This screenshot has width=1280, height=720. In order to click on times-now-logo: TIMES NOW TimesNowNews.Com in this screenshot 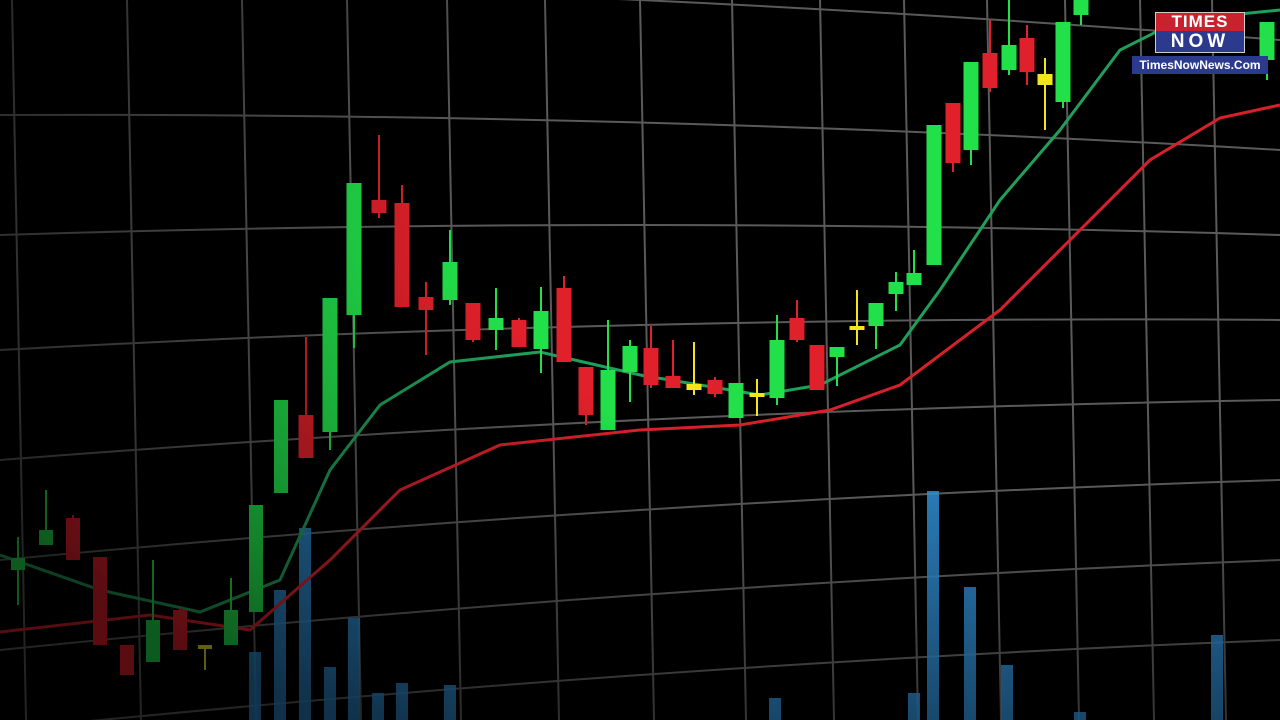, I will do `click(1200, 43)`.